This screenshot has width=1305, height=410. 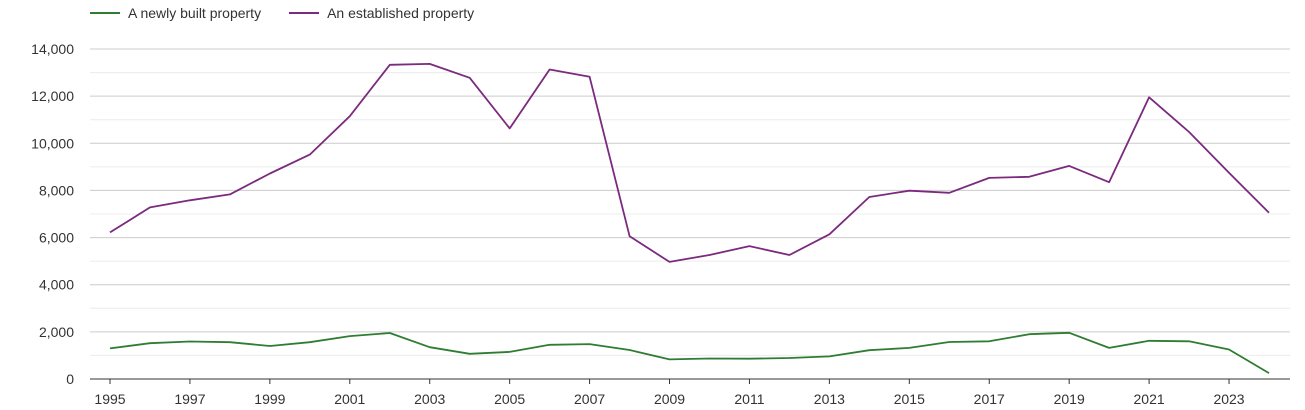 I want to click on legend-item-established: An established property, so click(x=381, y=13).